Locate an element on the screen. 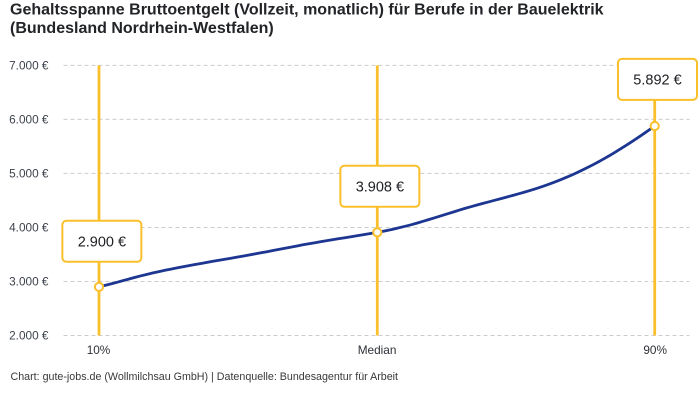  svg-text: 5.000 € is located at coordinates (29, 174).